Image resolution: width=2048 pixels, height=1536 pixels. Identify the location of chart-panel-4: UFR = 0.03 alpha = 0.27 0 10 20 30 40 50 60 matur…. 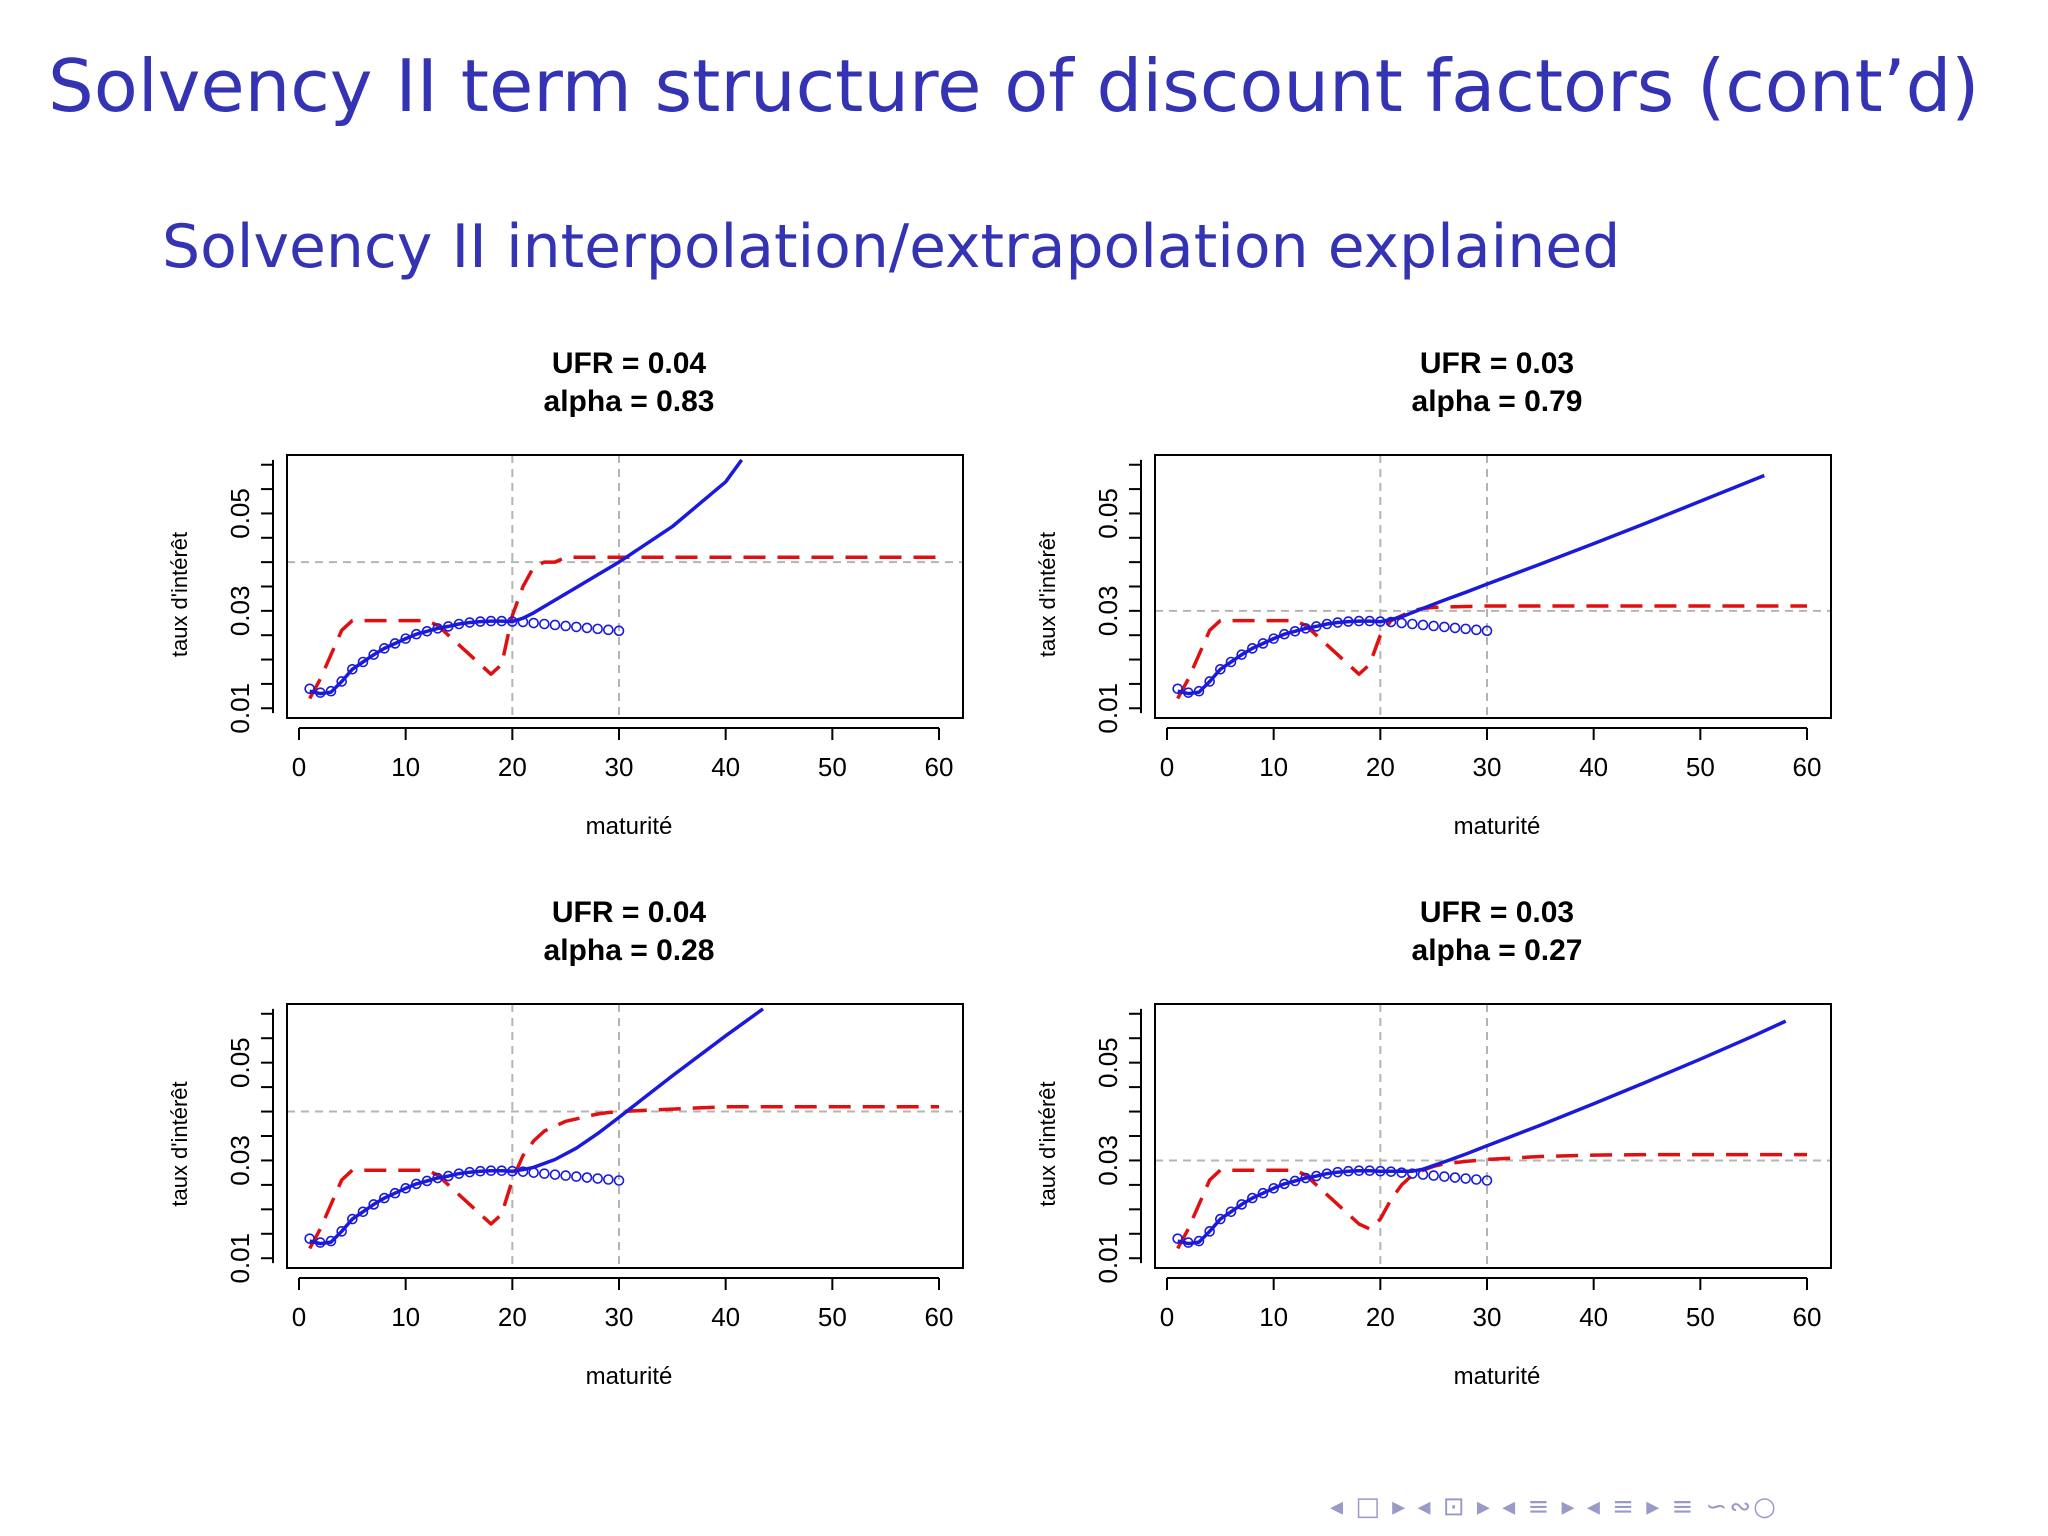
(1433, 1143).